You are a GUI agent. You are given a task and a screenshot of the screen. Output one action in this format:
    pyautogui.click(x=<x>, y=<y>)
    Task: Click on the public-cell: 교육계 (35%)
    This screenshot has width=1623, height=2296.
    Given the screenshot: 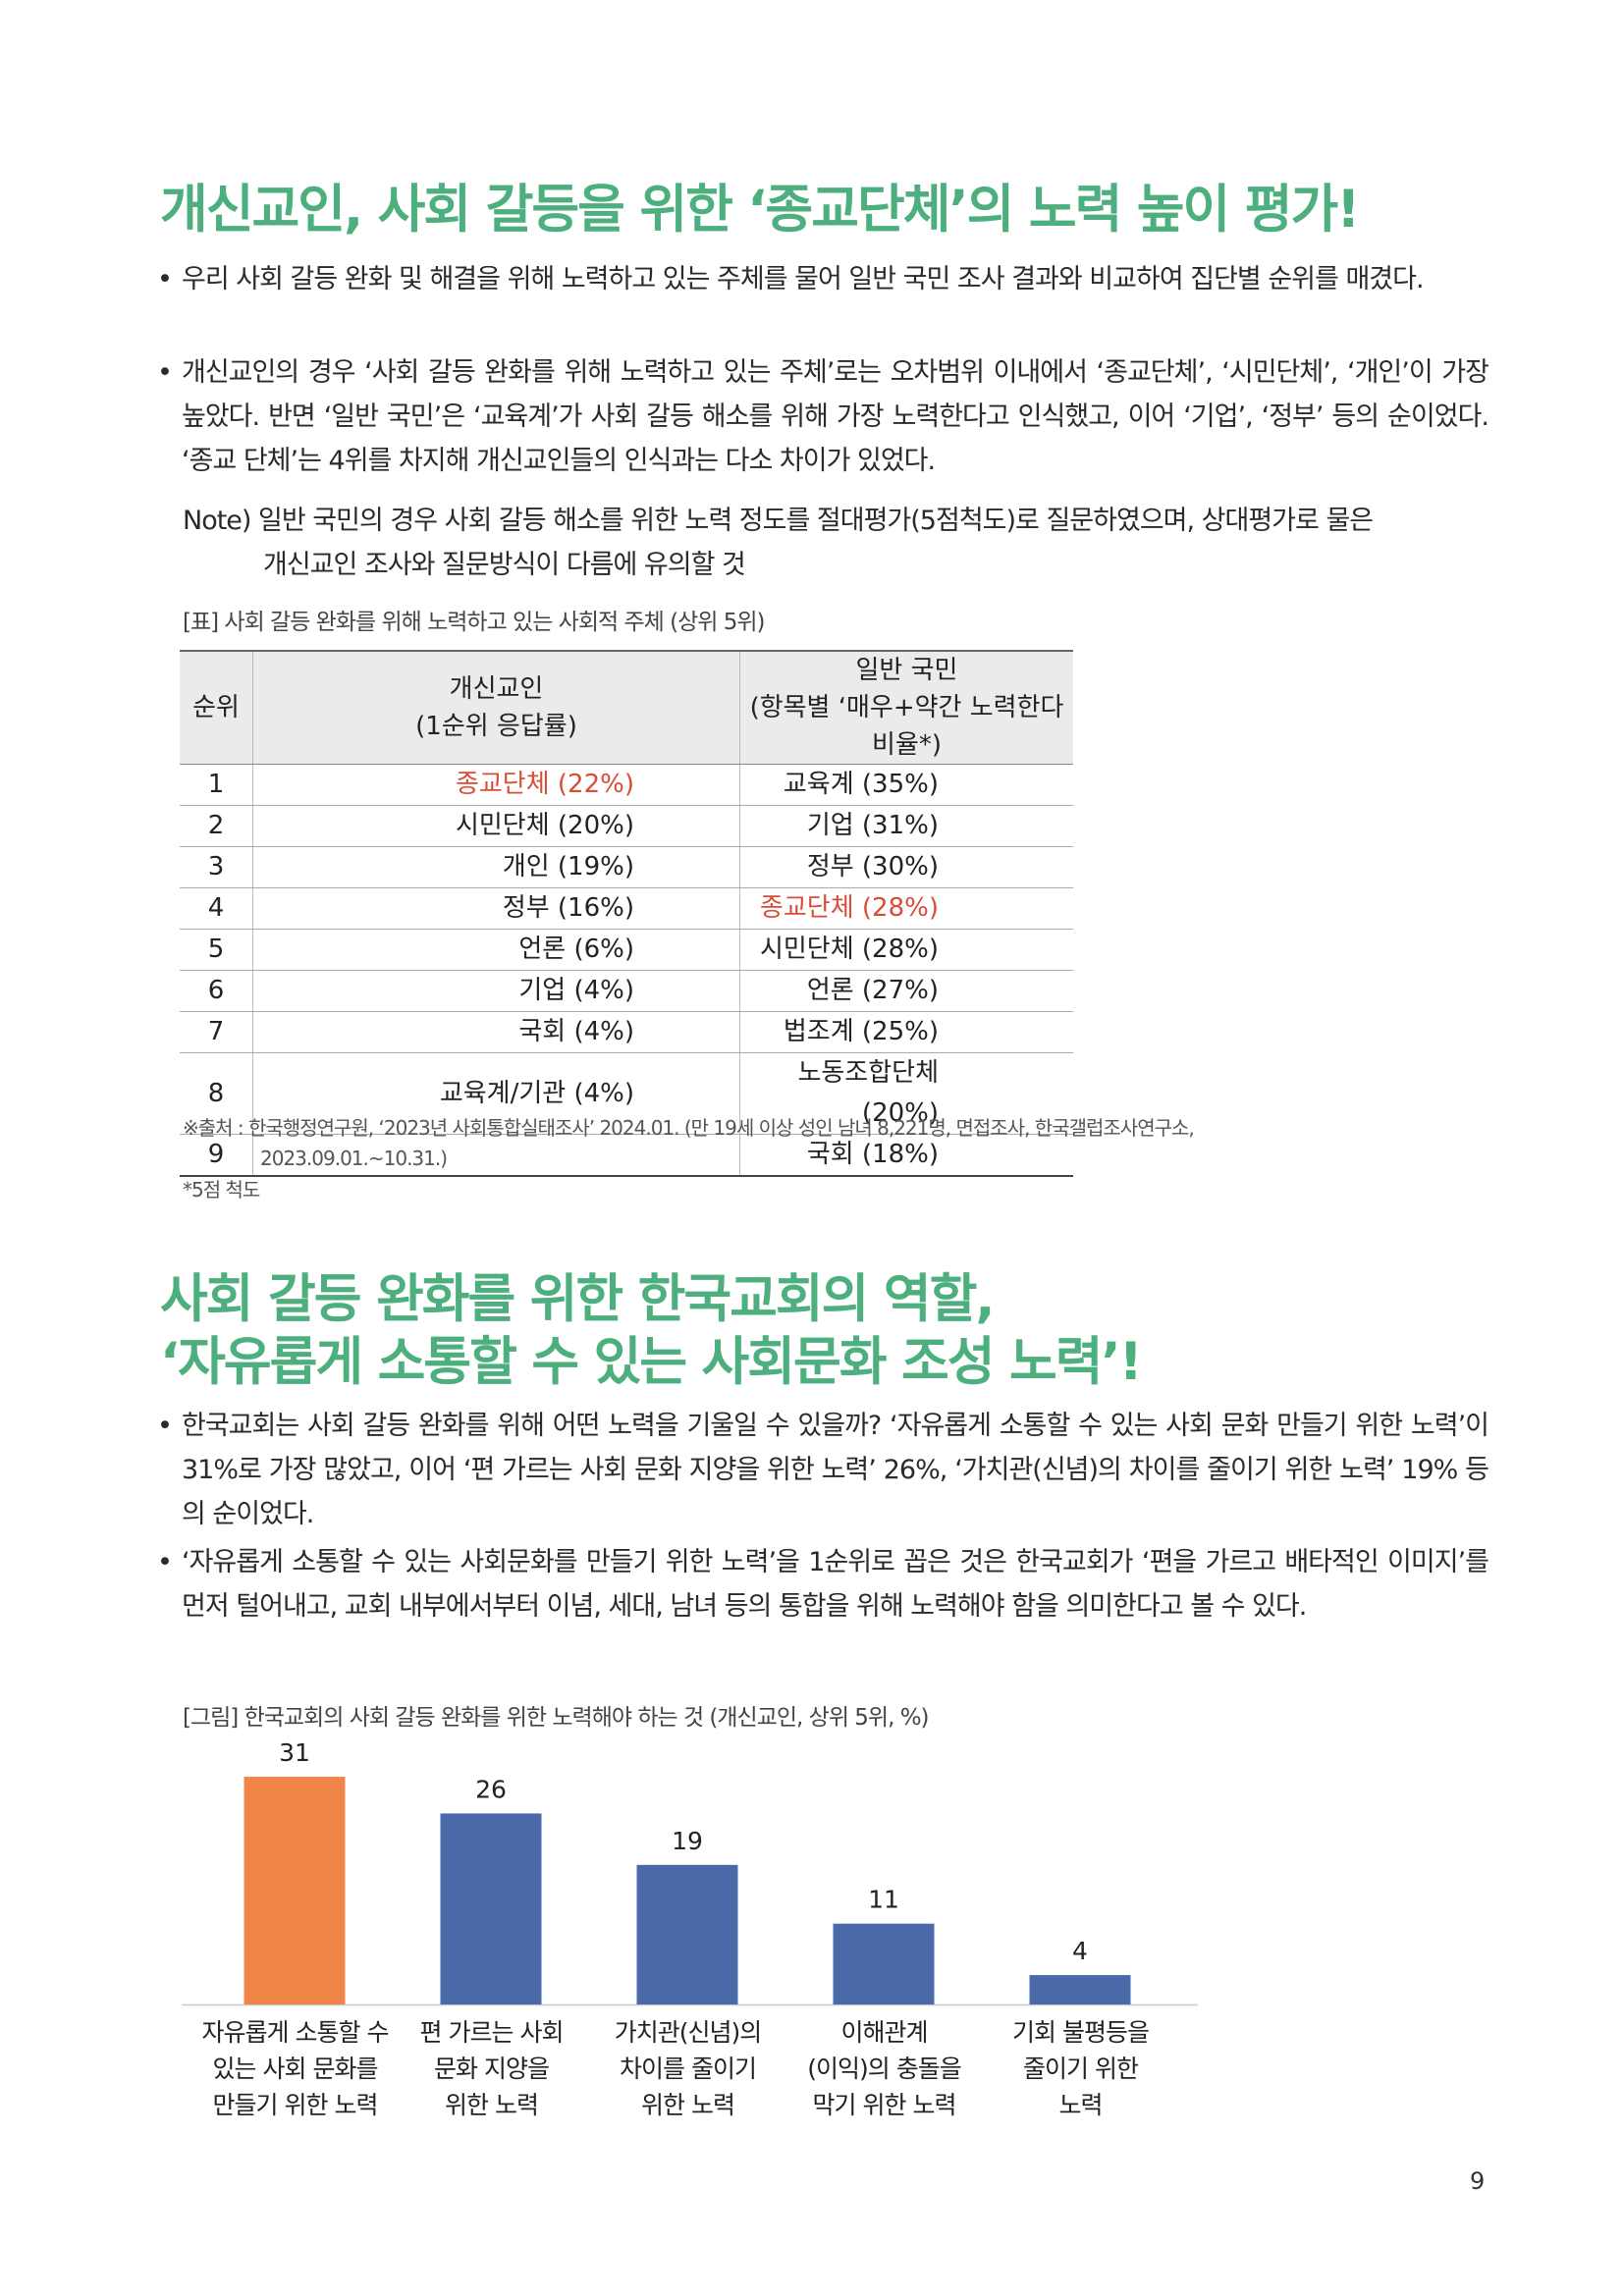 What is the action you would take?
    pyautogui.click(x=906, y=785)
    